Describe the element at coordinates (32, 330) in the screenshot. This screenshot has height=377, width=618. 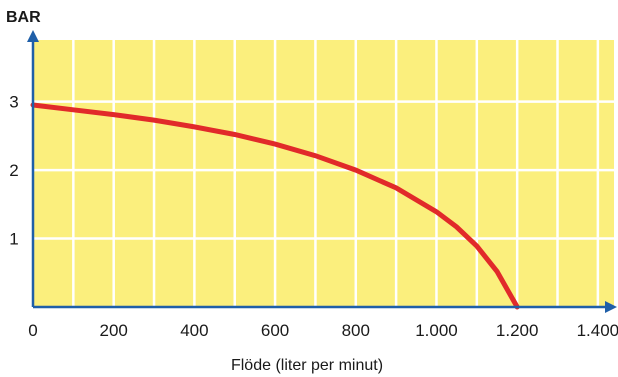
I see `x-tick-label: 0` at that location.